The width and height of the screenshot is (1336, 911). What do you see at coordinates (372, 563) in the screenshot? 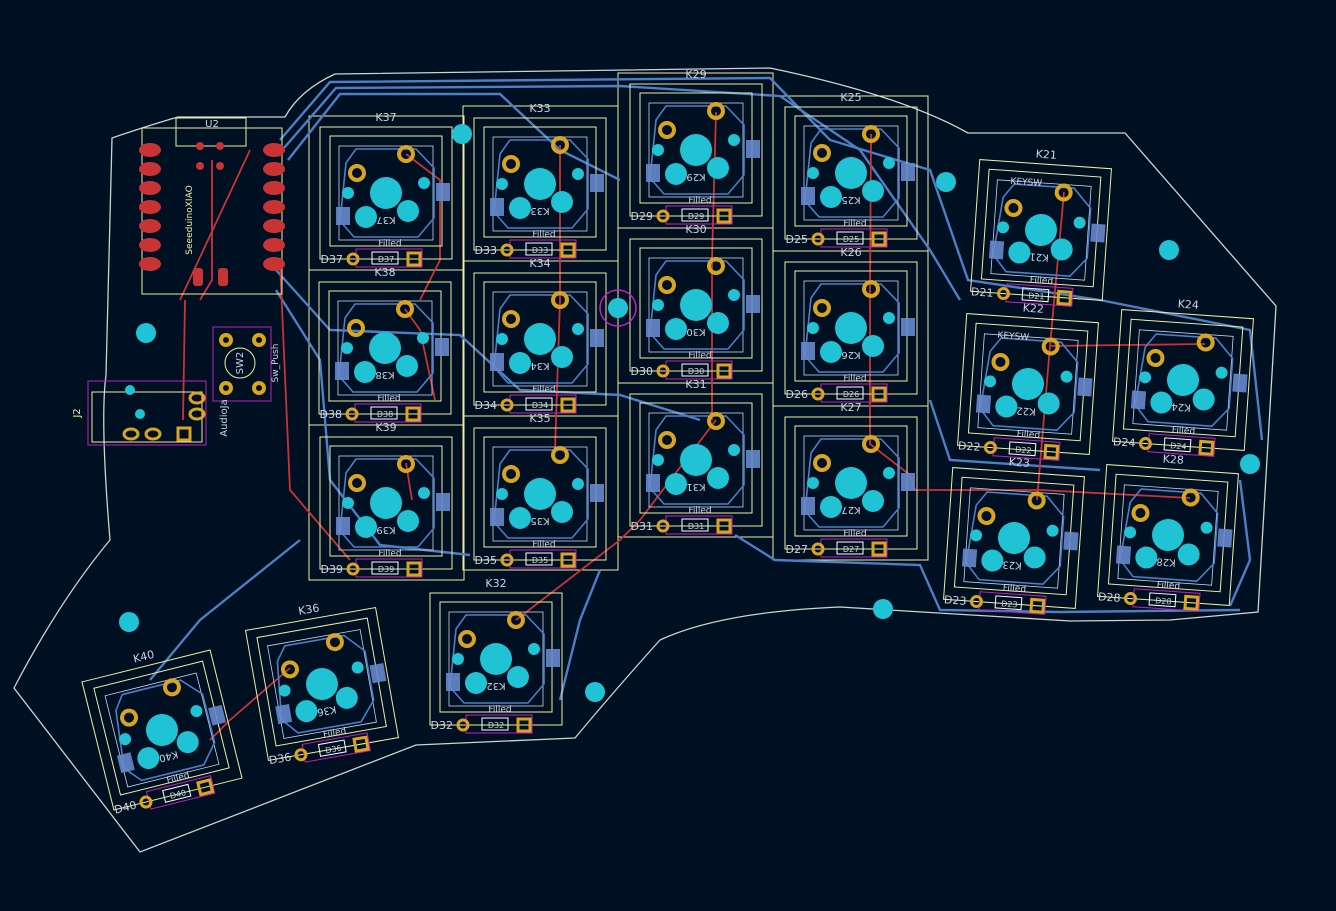
I see `diode-d39: D39 D39 Filled` at bounding box center [372, 563].